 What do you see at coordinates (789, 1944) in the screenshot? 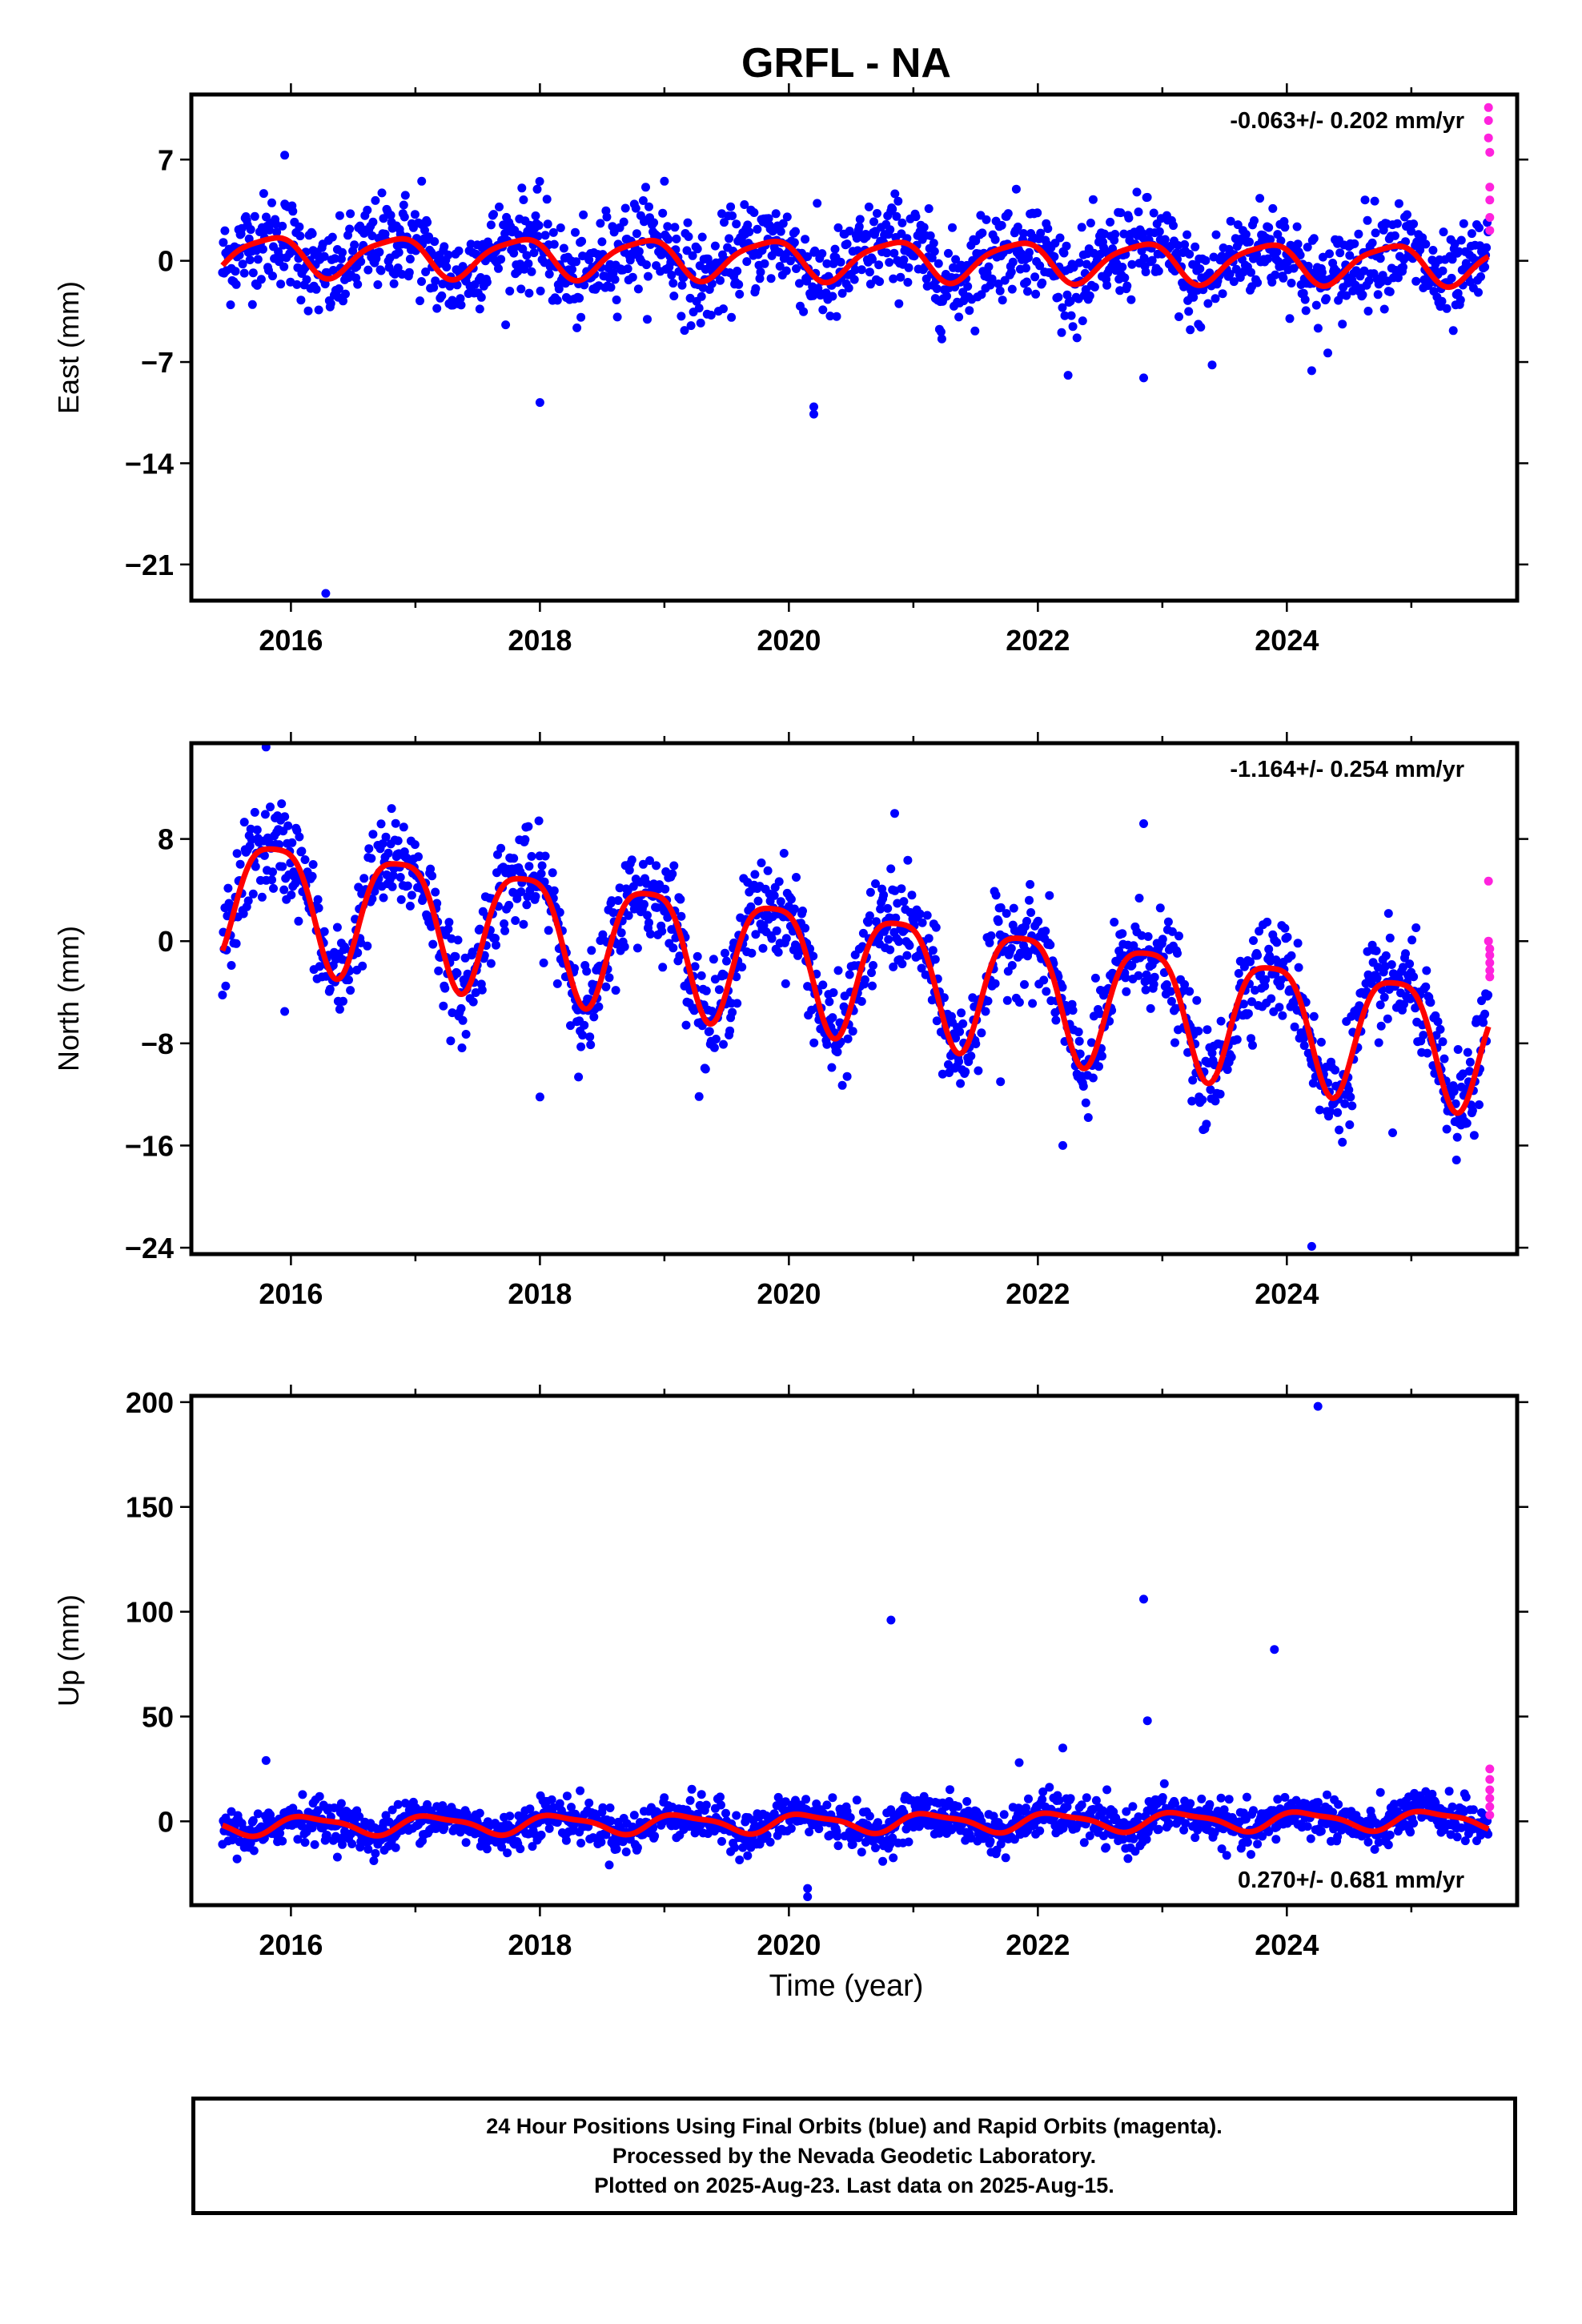
I see `x-tick-label: 2020` at bounding box center [789, 1944].